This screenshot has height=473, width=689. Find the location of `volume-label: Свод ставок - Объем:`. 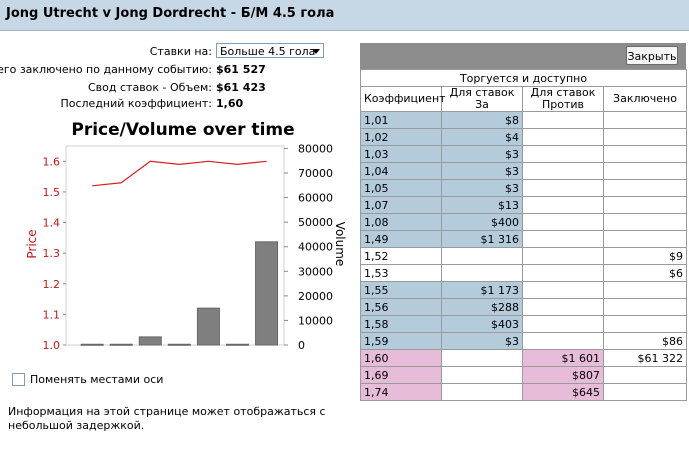

volume-label: Свод ставок - Объем: is located at coordinates (150, 87).